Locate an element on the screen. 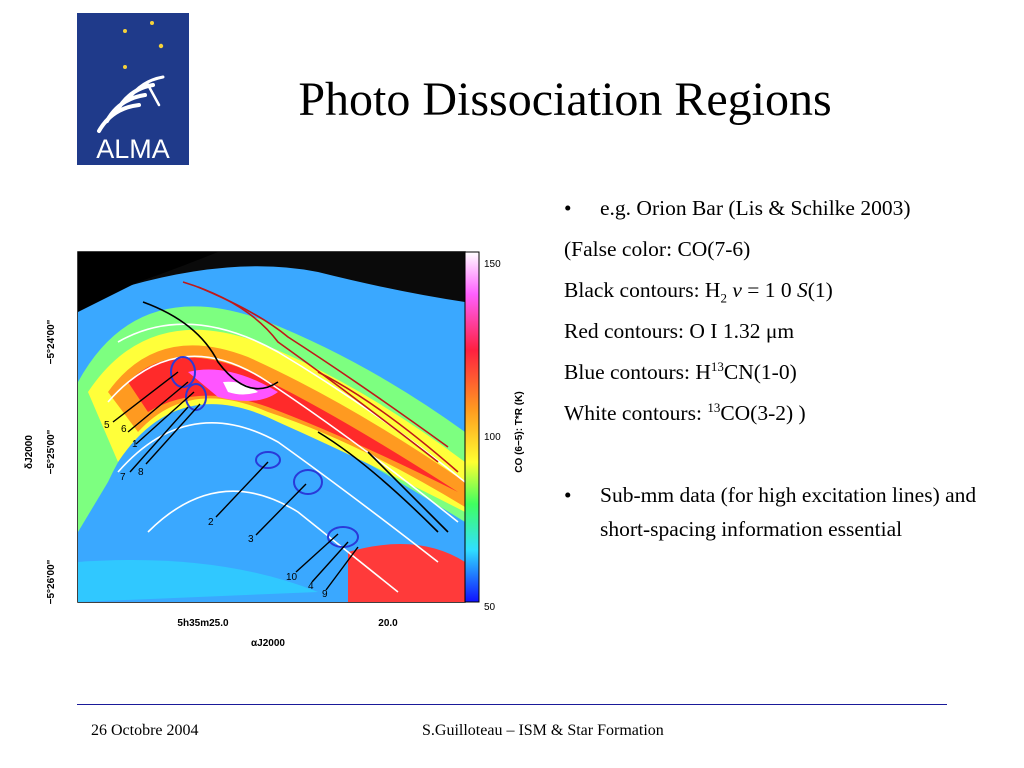  alma-logo: ALMA is located at coordinates (133, 89).